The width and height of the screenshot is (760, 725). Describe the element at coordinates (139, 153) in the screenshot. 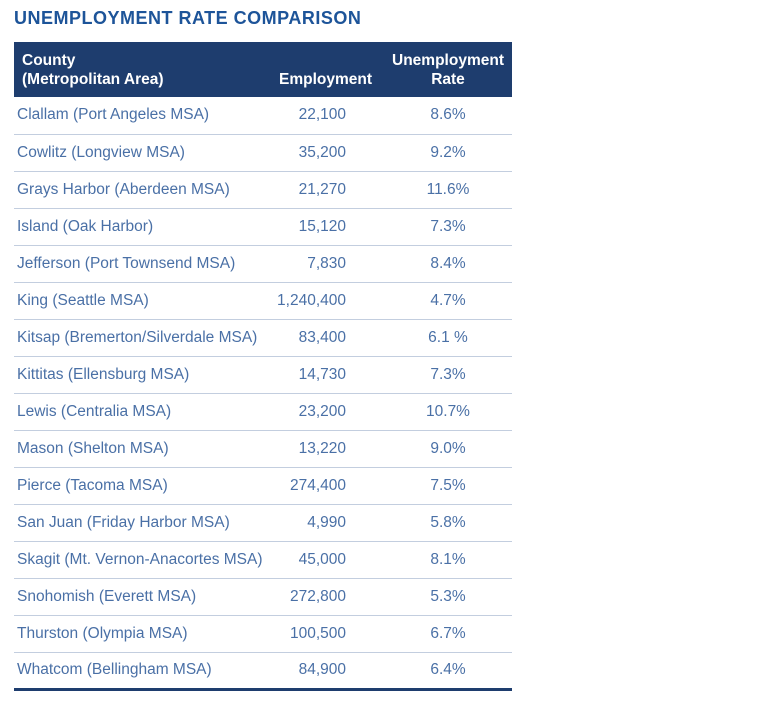

I see `county-cell: Cowlitz (Longview MSA)` at that location.